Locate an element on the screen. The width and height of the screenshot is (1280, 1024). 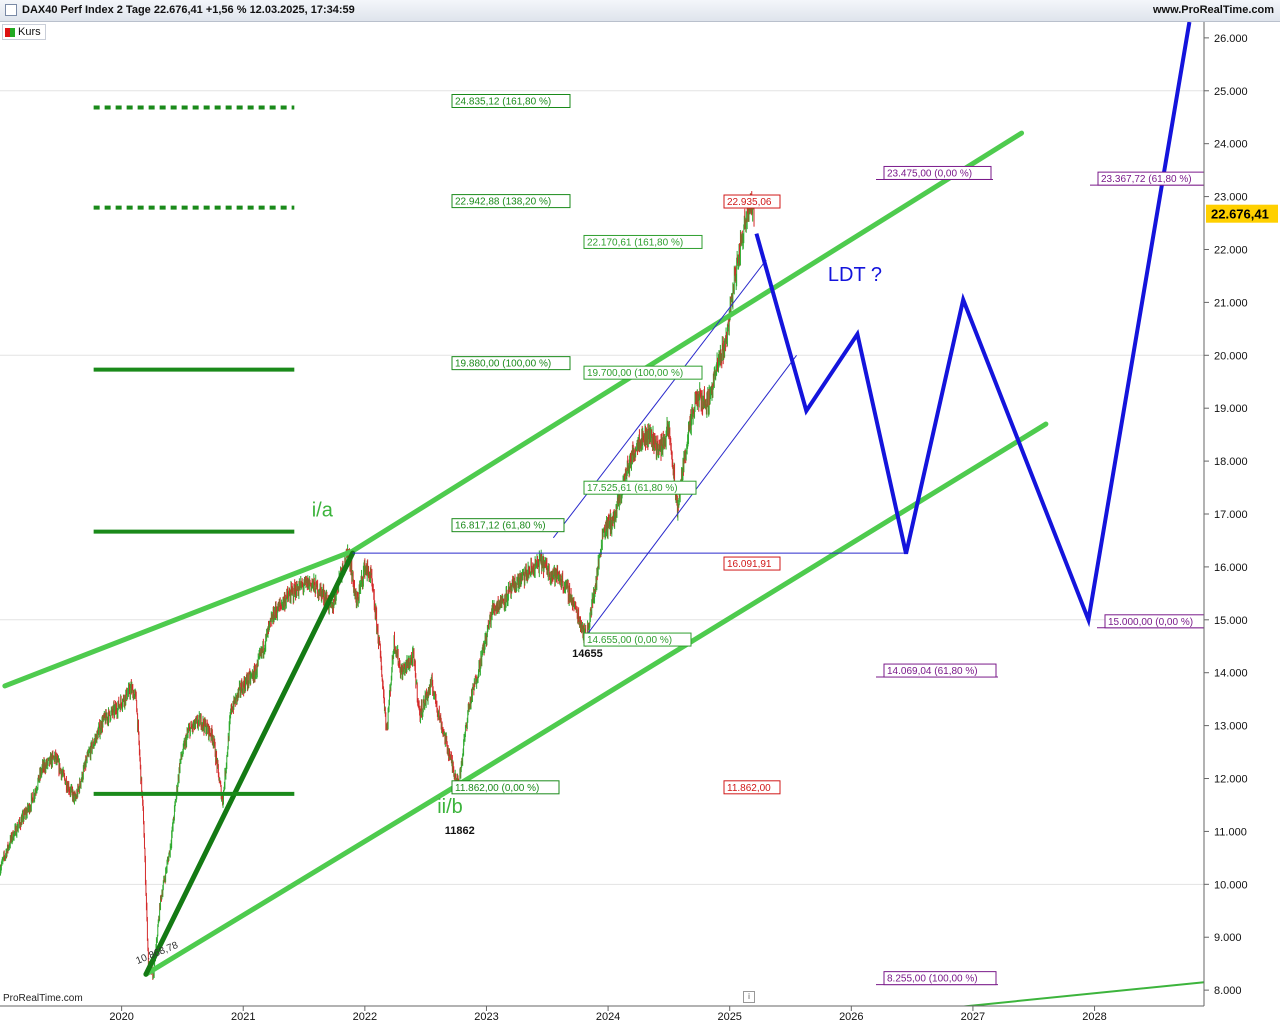
y-tick-label: 17.000 is located at coordinates (1231, 515).